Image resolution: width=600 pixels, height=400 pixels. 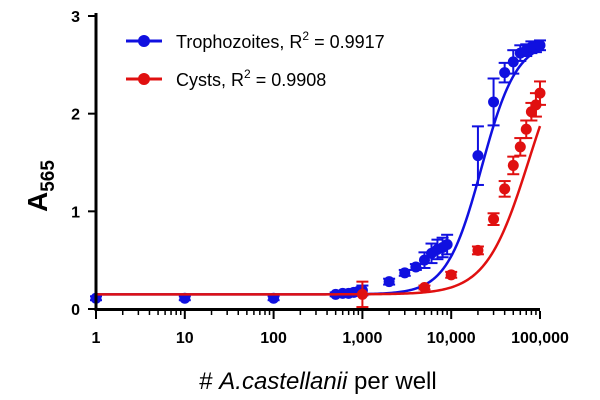 What do you see at coordinates (451, 338) in the screenshot?
I see `x-tick-label-4: 10,000` at bounding box center [451, 338].